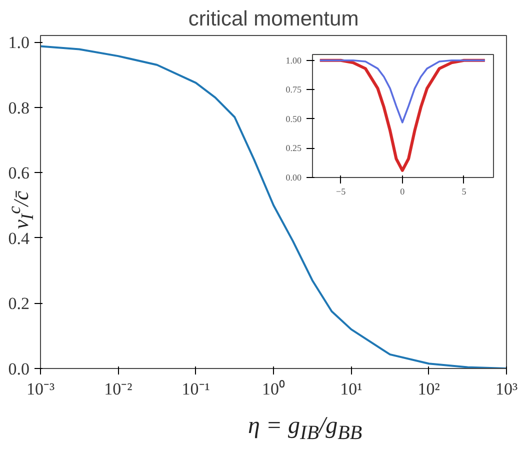 The height and width of the screenshot is (450, 520). Describe the element at coordinates (305, 429) in the screenshot. I see `x-axis-title: η = g$_{IB}$/g$_{BB}$` at that location.